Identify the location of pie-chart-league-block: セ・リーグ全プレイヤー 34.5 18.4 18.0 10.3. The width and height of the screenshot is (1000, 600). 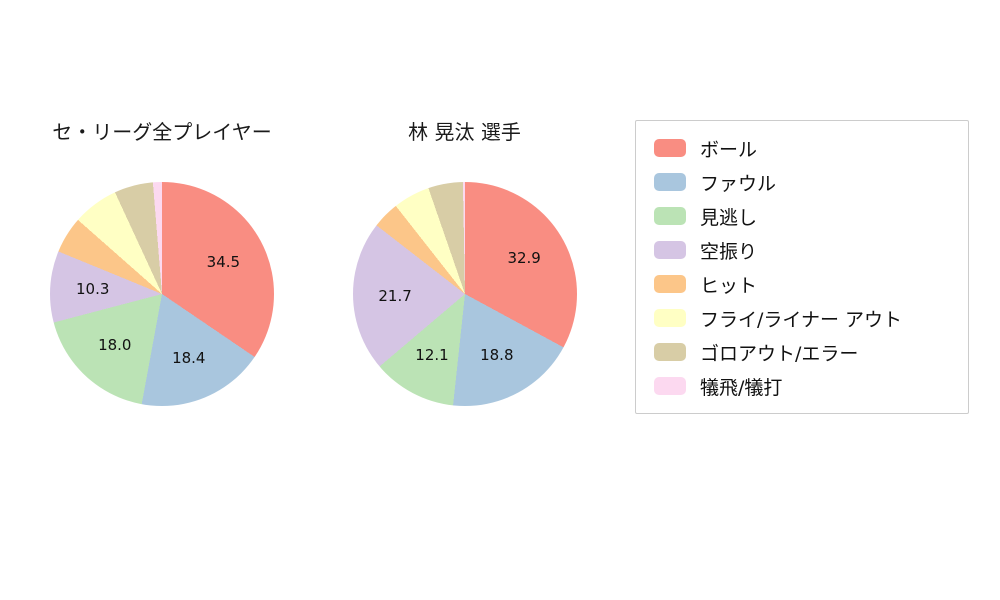
(162, 262).